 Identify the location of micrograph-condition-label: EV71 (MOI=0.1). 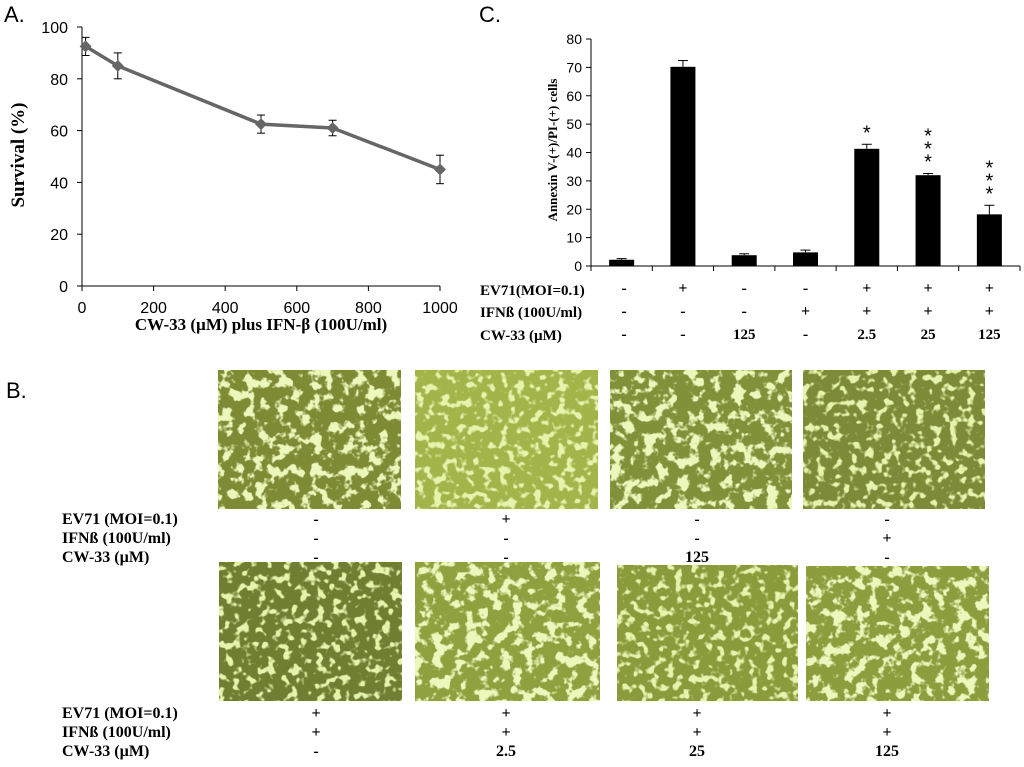
(120, 519).